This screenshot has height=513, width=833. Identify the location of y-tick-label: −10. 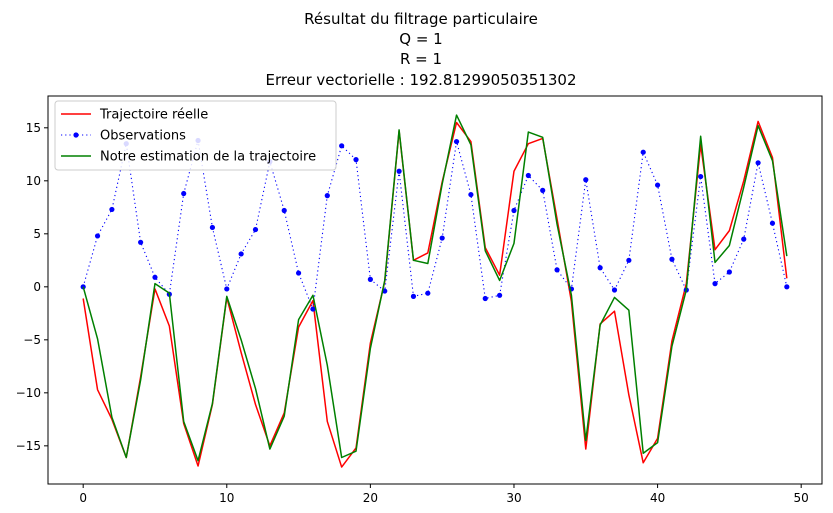
(28, 393).